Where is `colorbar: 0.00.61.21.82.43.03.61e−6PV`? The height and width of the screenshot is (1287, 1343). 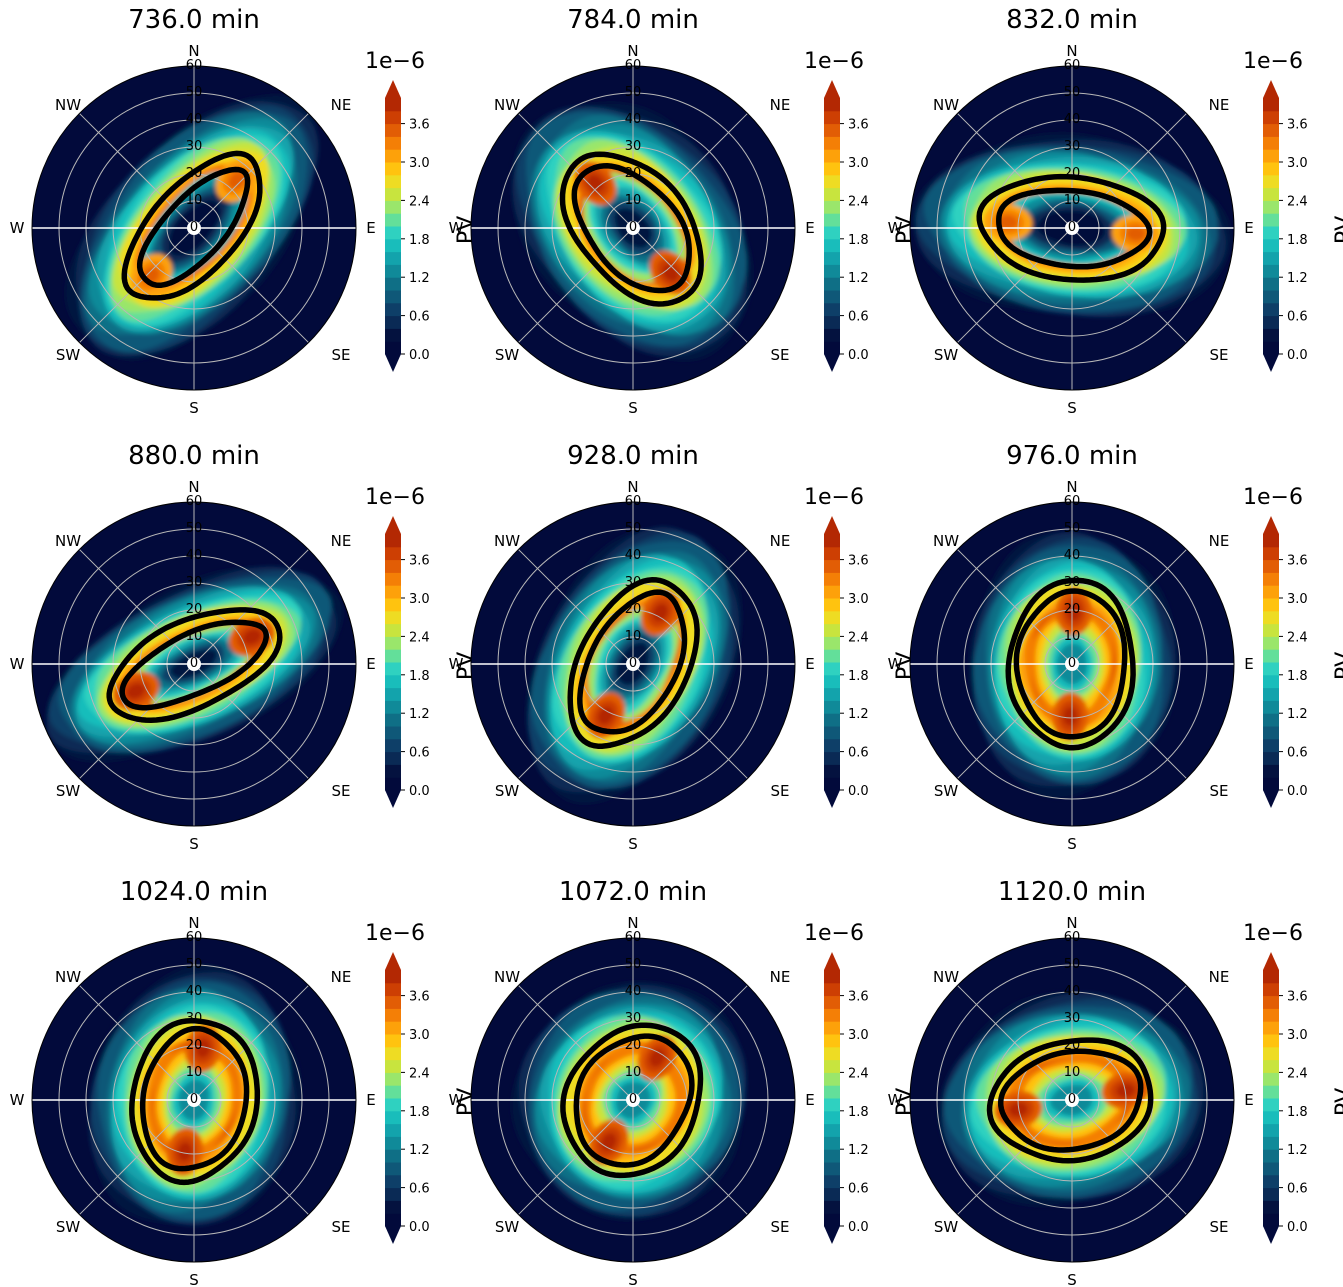
colorbar: 0.00.61.21.82.43.03.61e−6PV is located at coordinates (422, 646).